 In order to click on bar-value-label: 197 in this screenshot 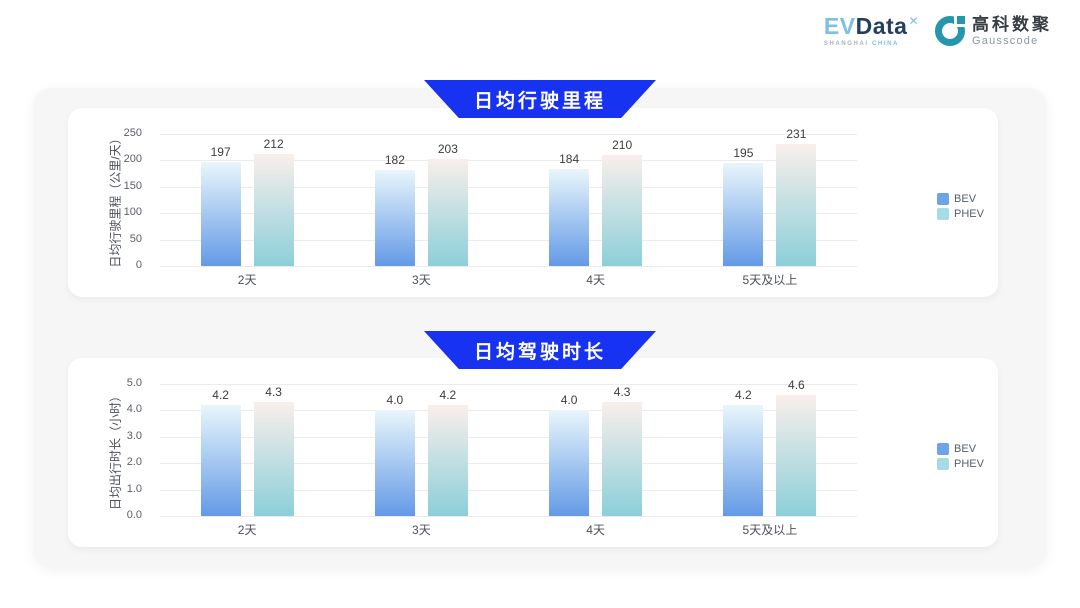, I will do `click(220, 152)`.